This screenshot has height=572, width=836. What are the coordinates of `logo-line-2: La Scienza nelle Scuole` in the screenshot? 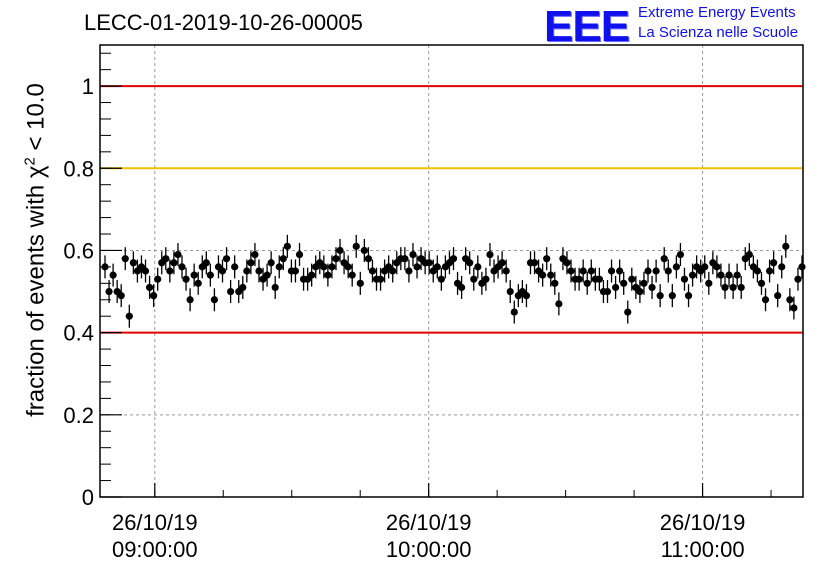 It's located at (718, 32).